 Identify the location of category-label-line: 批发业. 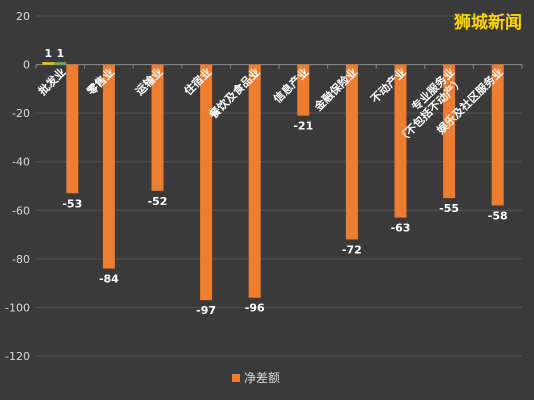
(51, 81).